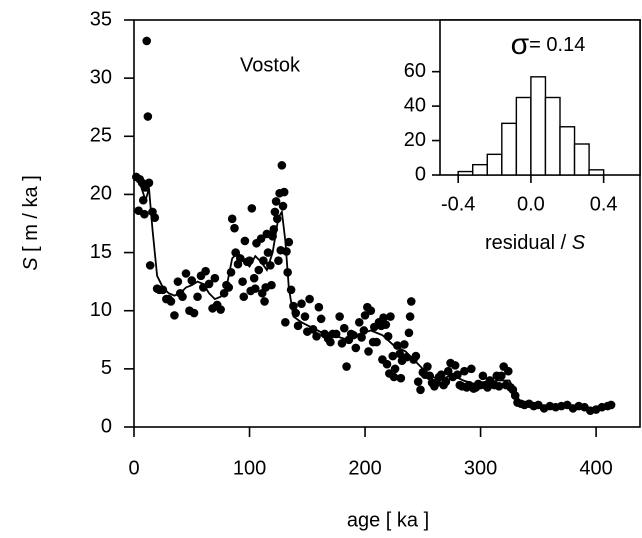 The width and height of the screenshot is (642, 538). I want to click on inset-x-title-text: residual /, so click(528, 243).